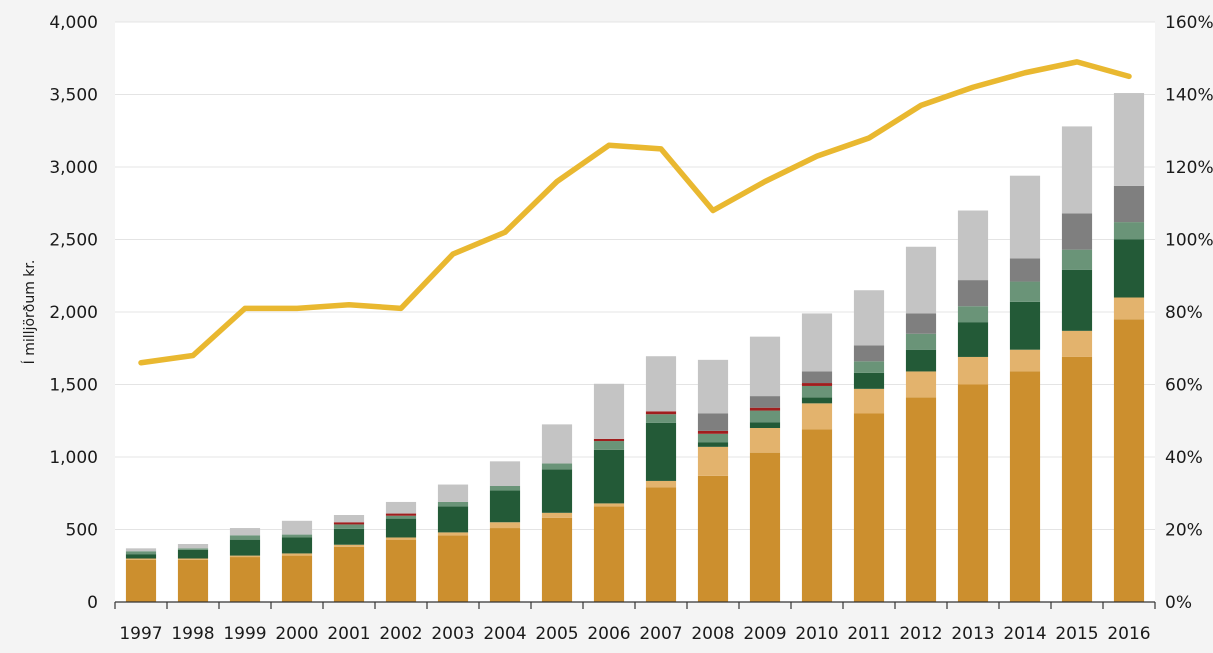  What do you see at coordinates (1184, 458) in the screenshot?
I see `y-tick-label-right: 40%` at bounding box center [1184, 458].